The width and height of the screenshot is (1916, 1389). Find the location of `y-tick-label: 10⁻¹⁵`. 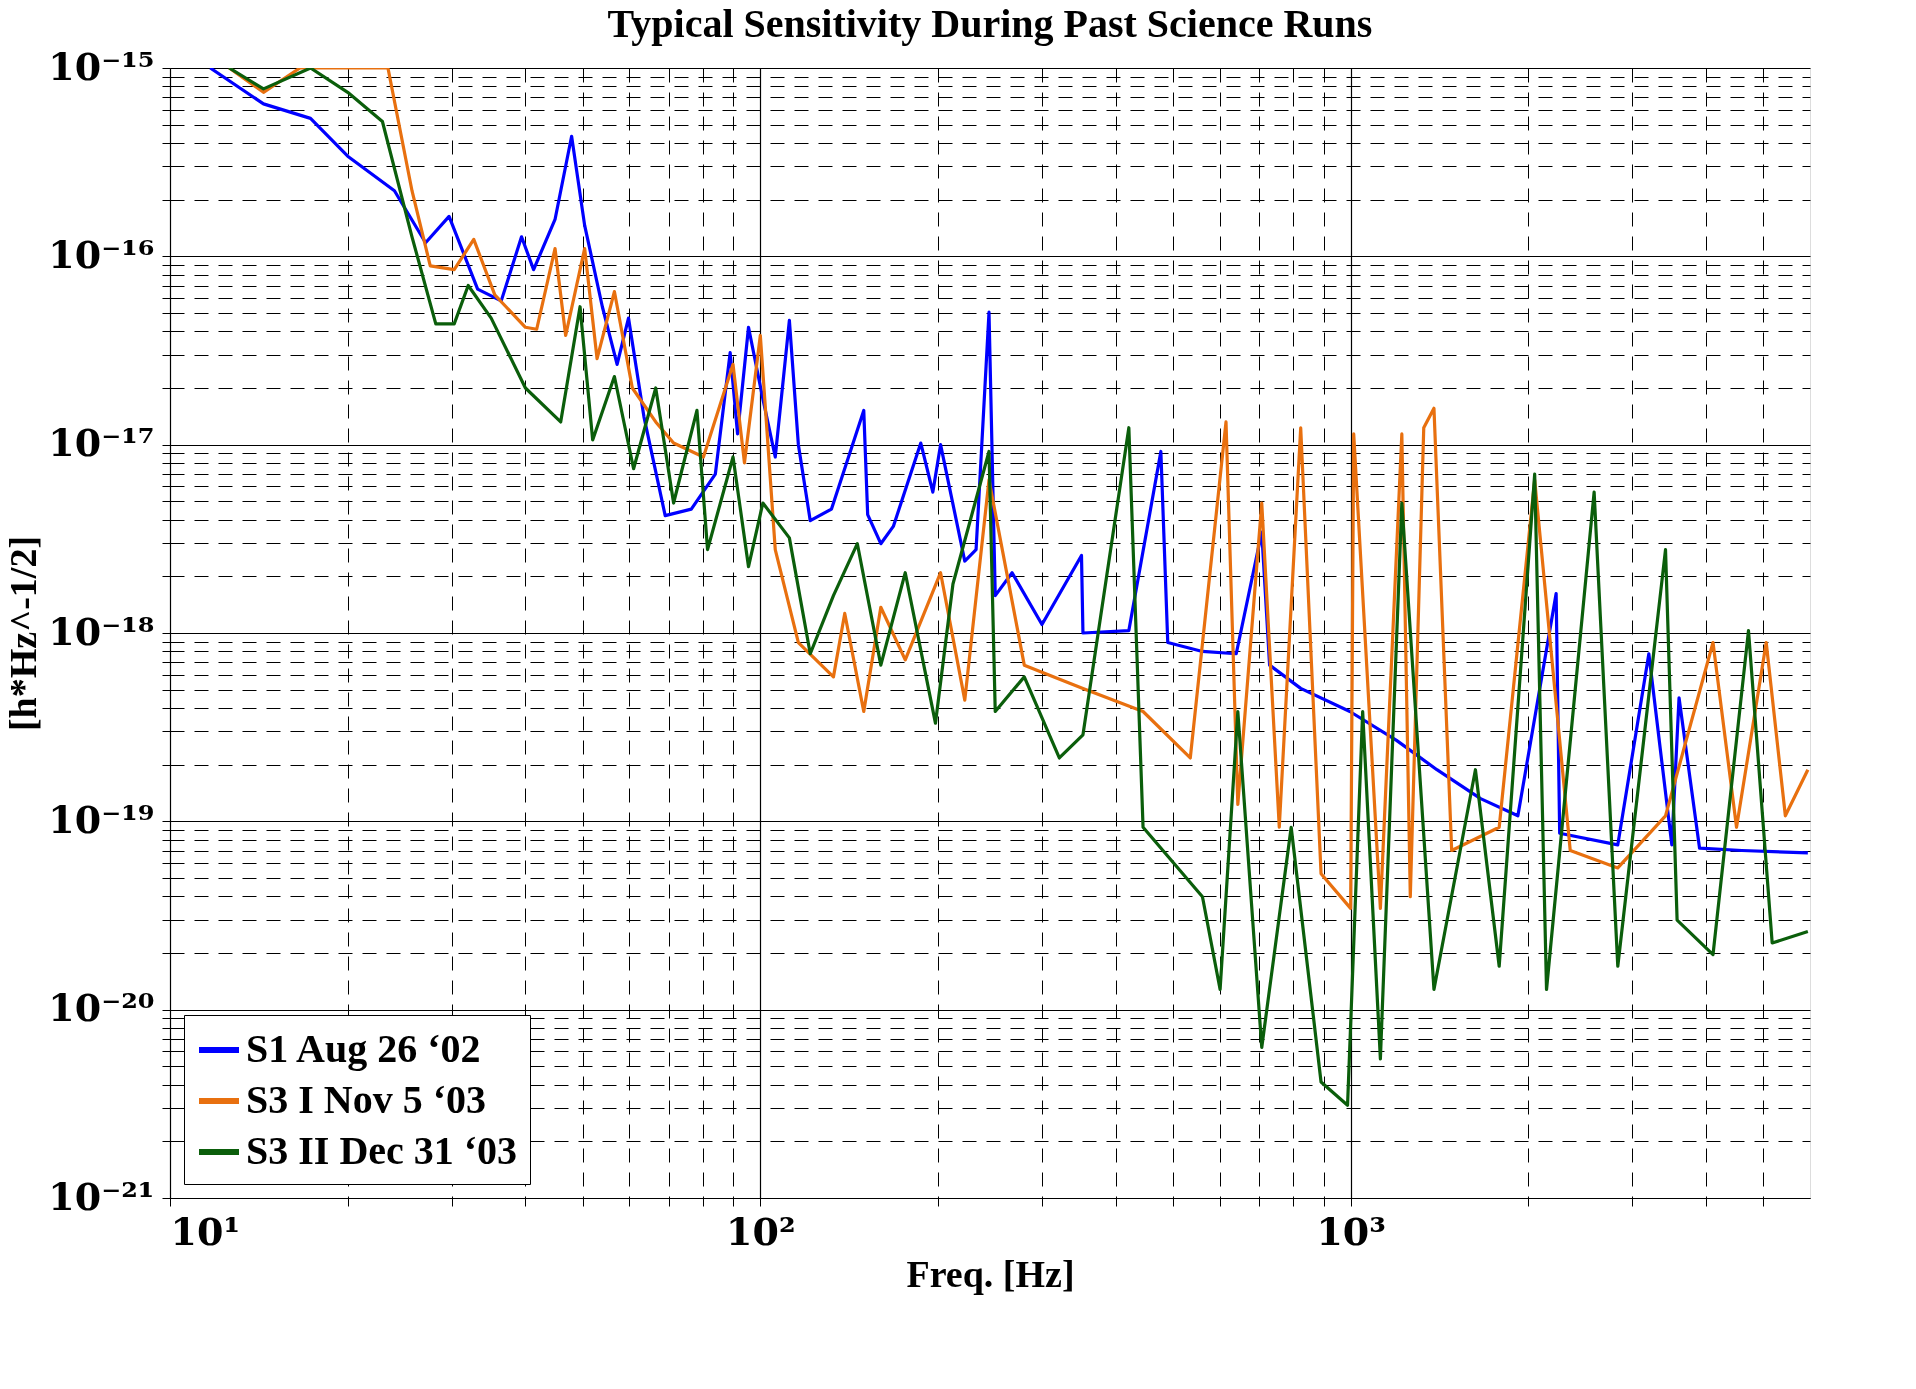

y-tick-label: 10⁻¹⁵ is located at coordinates (101, 66).